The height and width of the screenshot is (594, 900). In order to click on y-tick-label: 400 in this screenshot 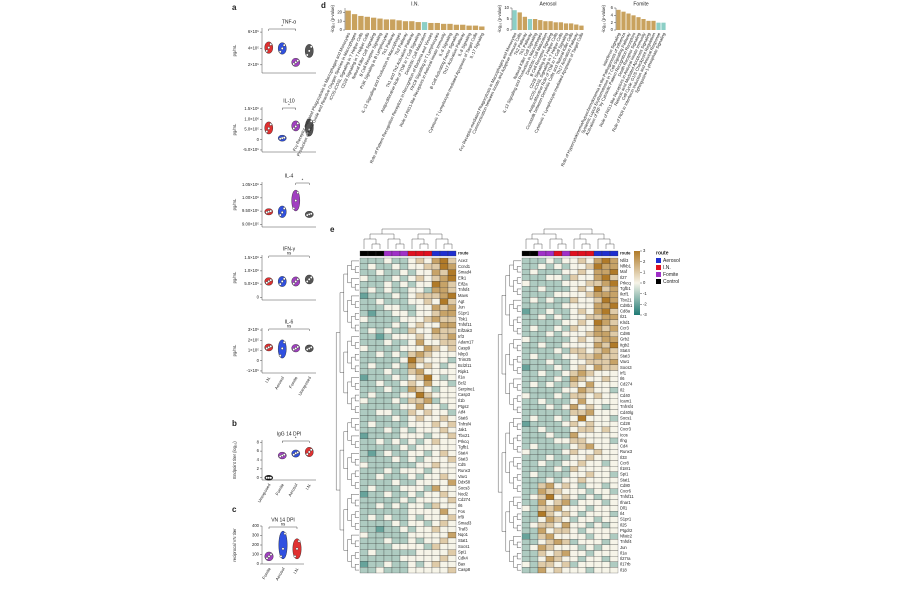, I will do `click(256, 525)`.